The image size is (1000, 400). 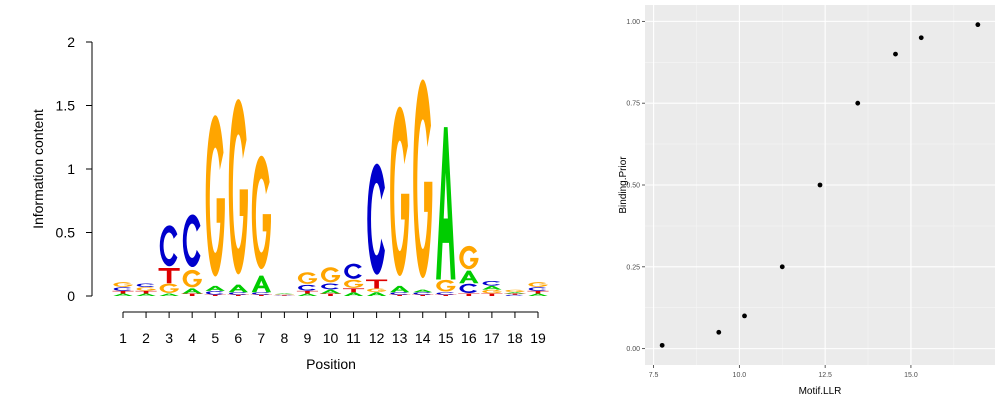 I want to click on logo-x-tick-label: 5, so click(x=215, y=338).